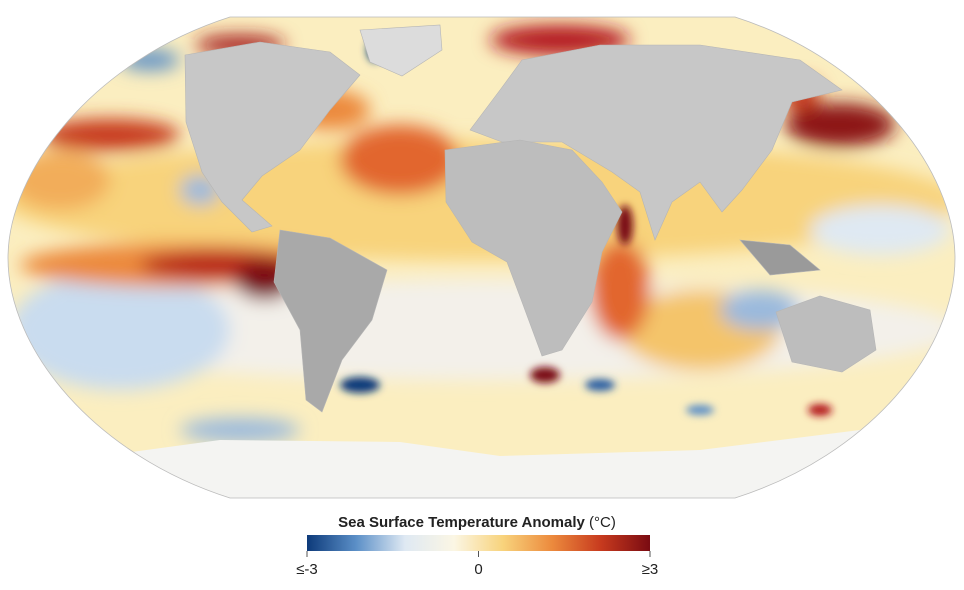 The width and height of the screenshot is (964, 590). What do you see at coordinates (533, 248) in the screenshot?
I see `africa` at bounding box center [533, 248].